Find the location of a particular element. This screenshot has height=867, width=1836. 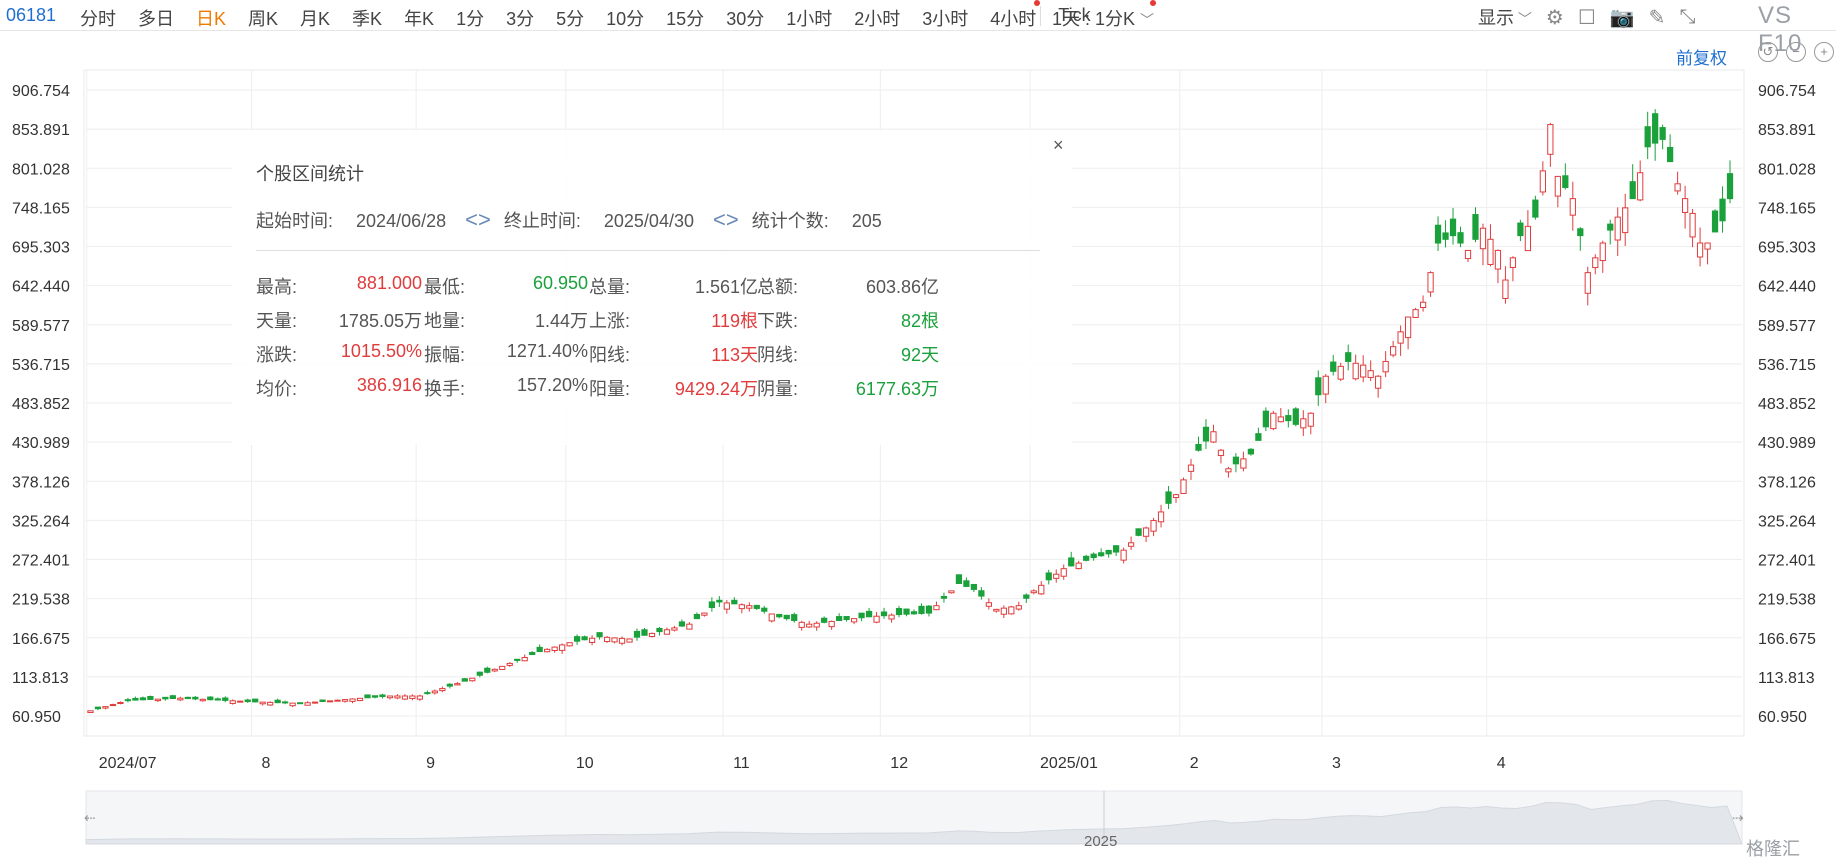

tab-11: 15分 is located at coordinates (685, 19).